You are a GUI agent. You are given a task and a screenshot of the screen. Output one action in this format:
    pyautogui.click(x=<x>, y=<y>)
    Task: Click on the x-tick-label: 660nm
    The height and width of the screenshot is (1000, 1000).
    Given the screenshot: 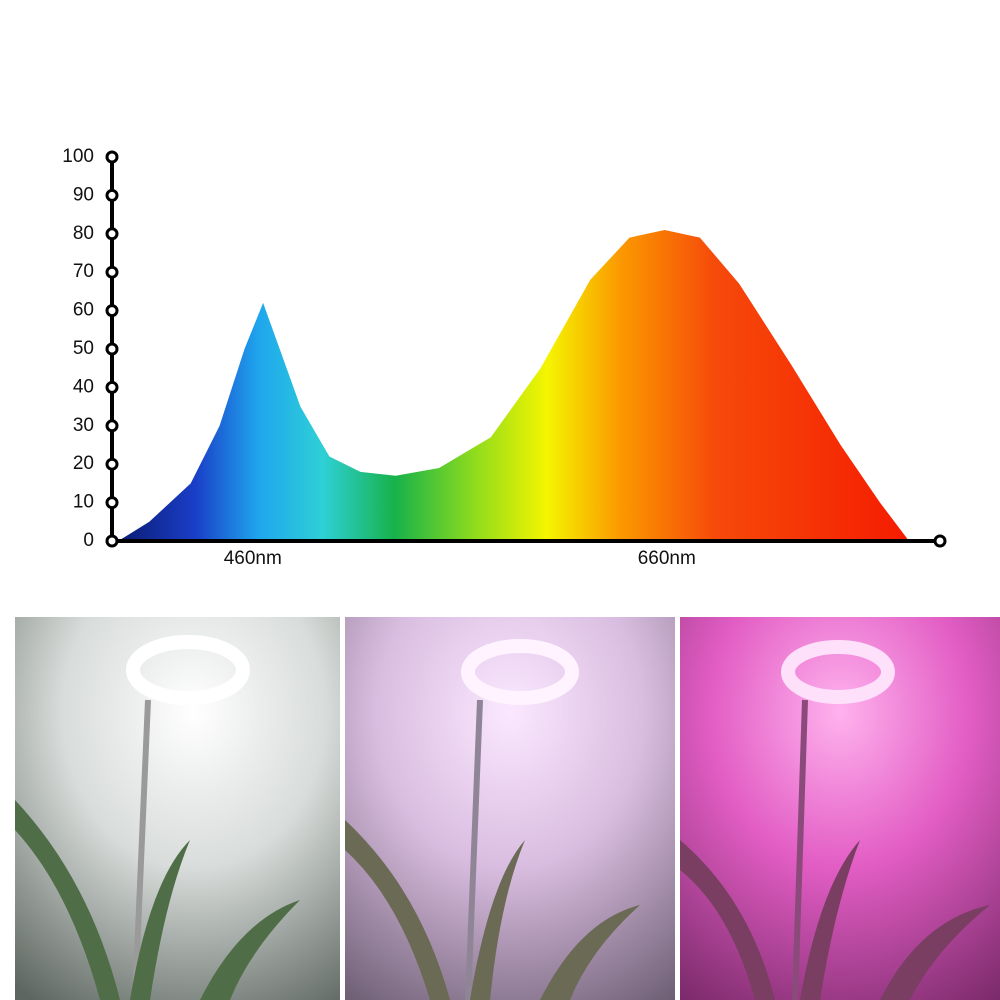 What is the action you would take?
    pyautogui.click(x=667, y=558)
    